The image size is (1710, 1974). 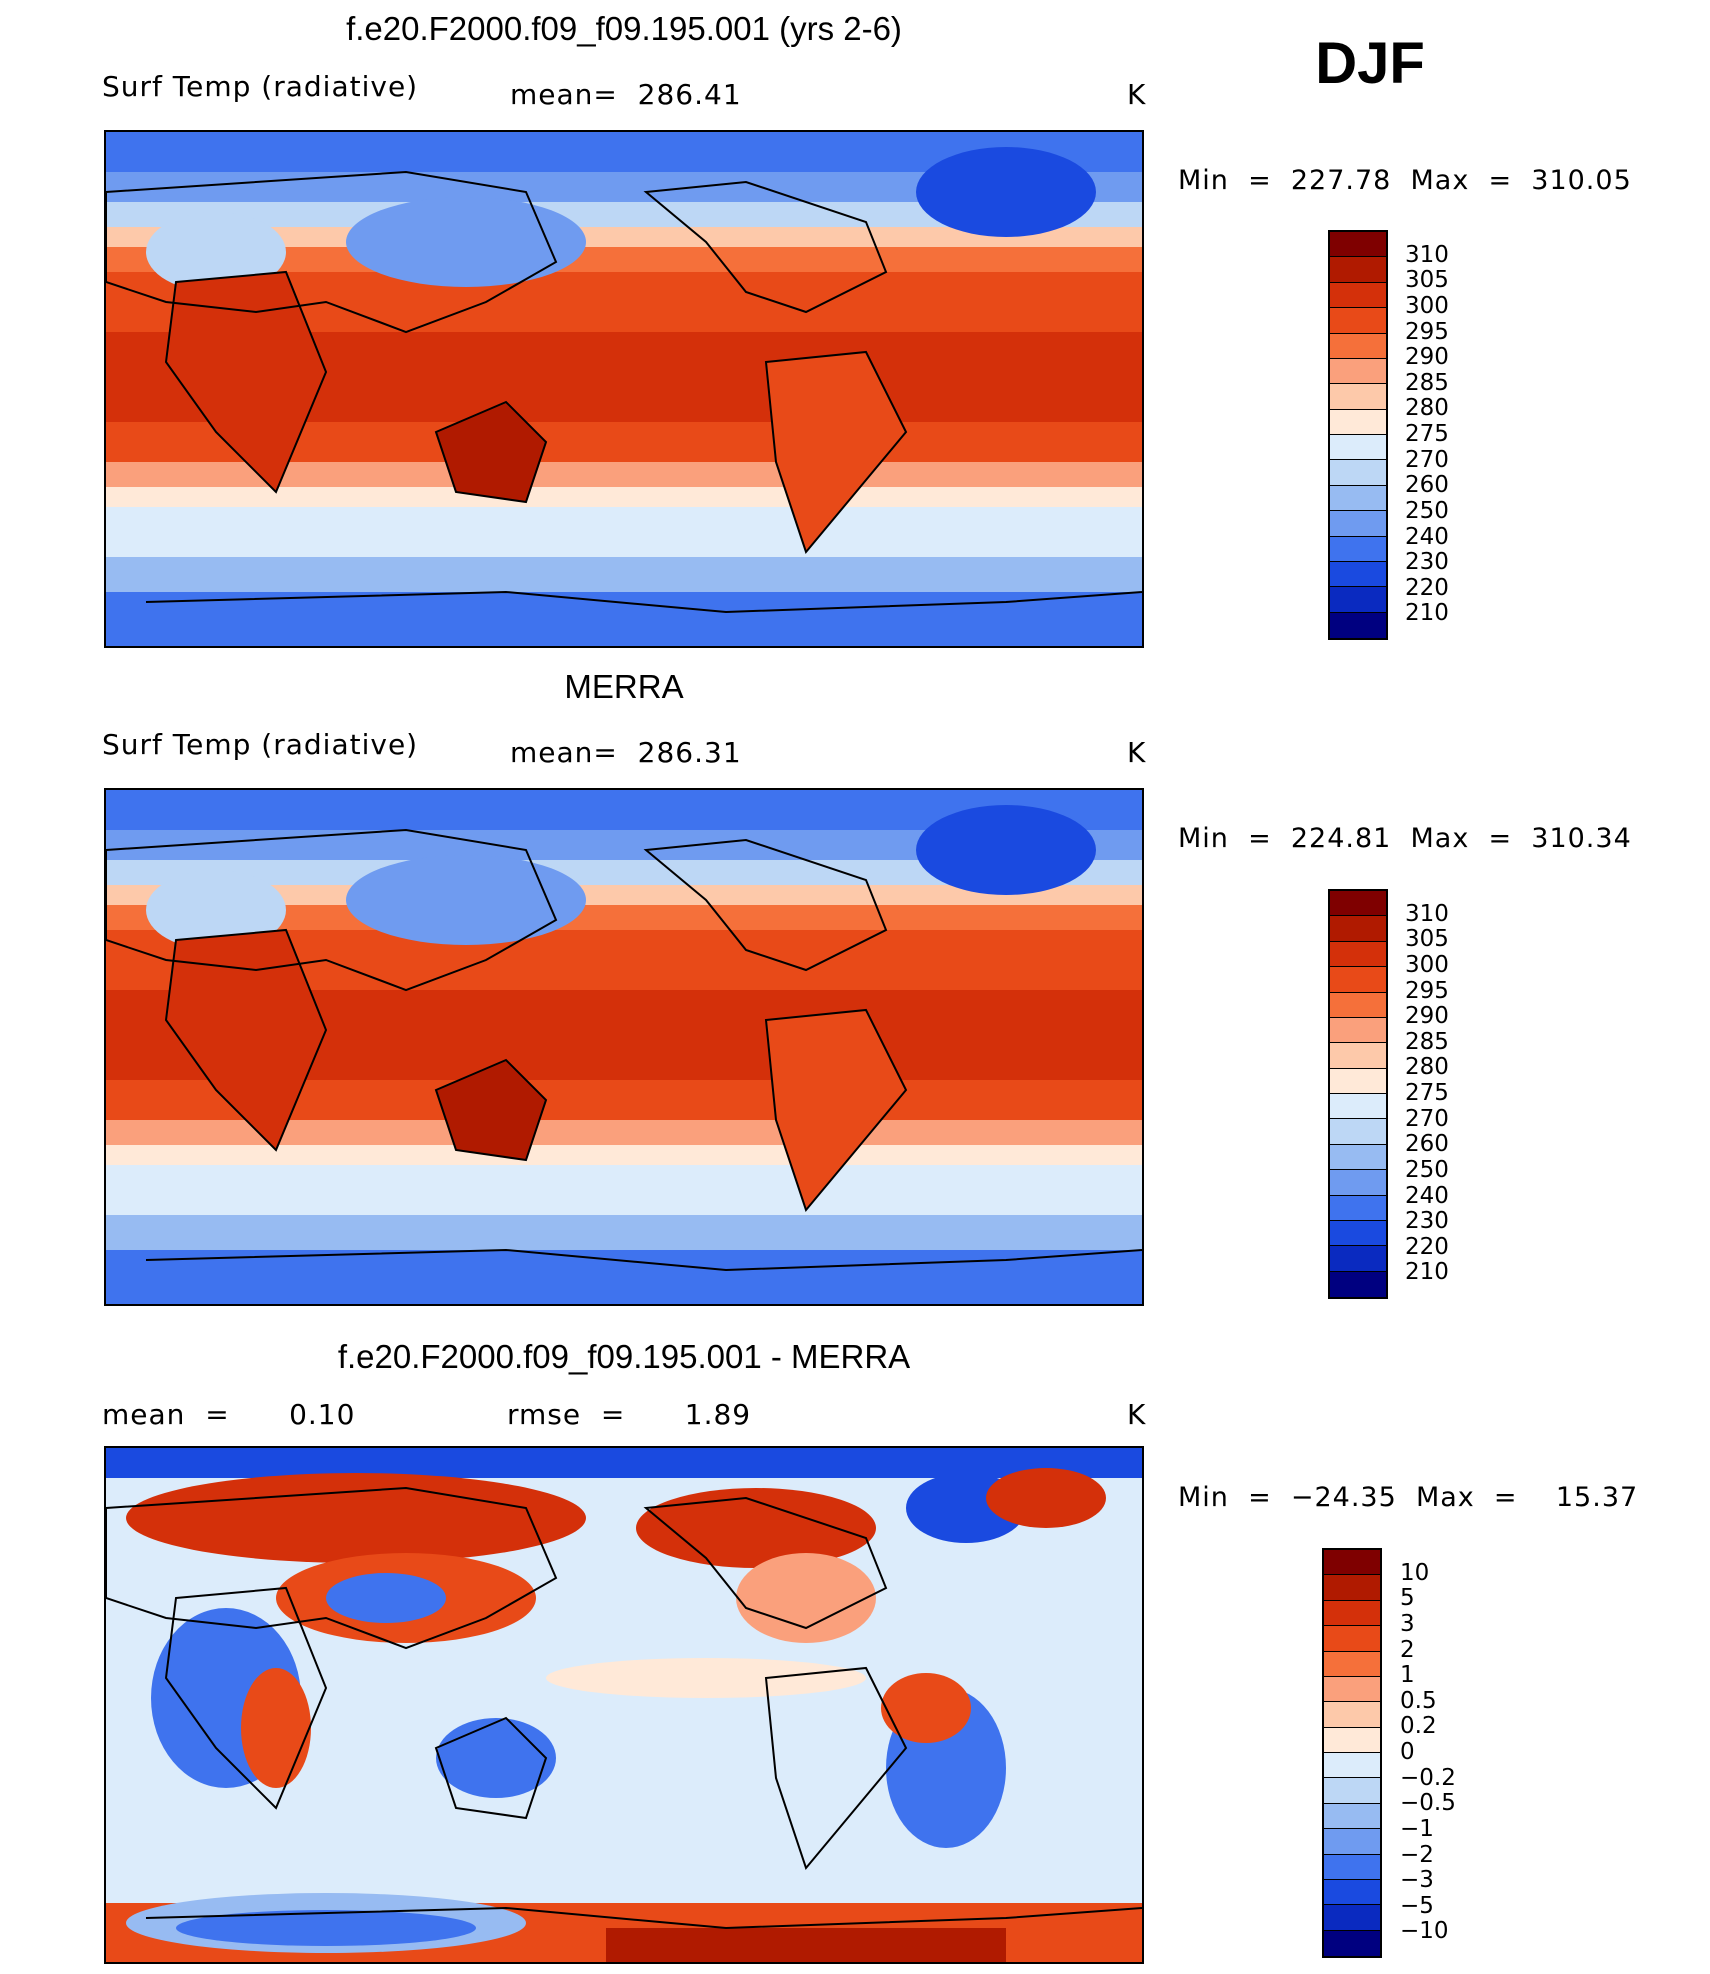 What do you see at coordinates (626, 752) in the screenshot?
I see `panel2-mean-label: mean= 286.31` at bounding box center [626, 752].